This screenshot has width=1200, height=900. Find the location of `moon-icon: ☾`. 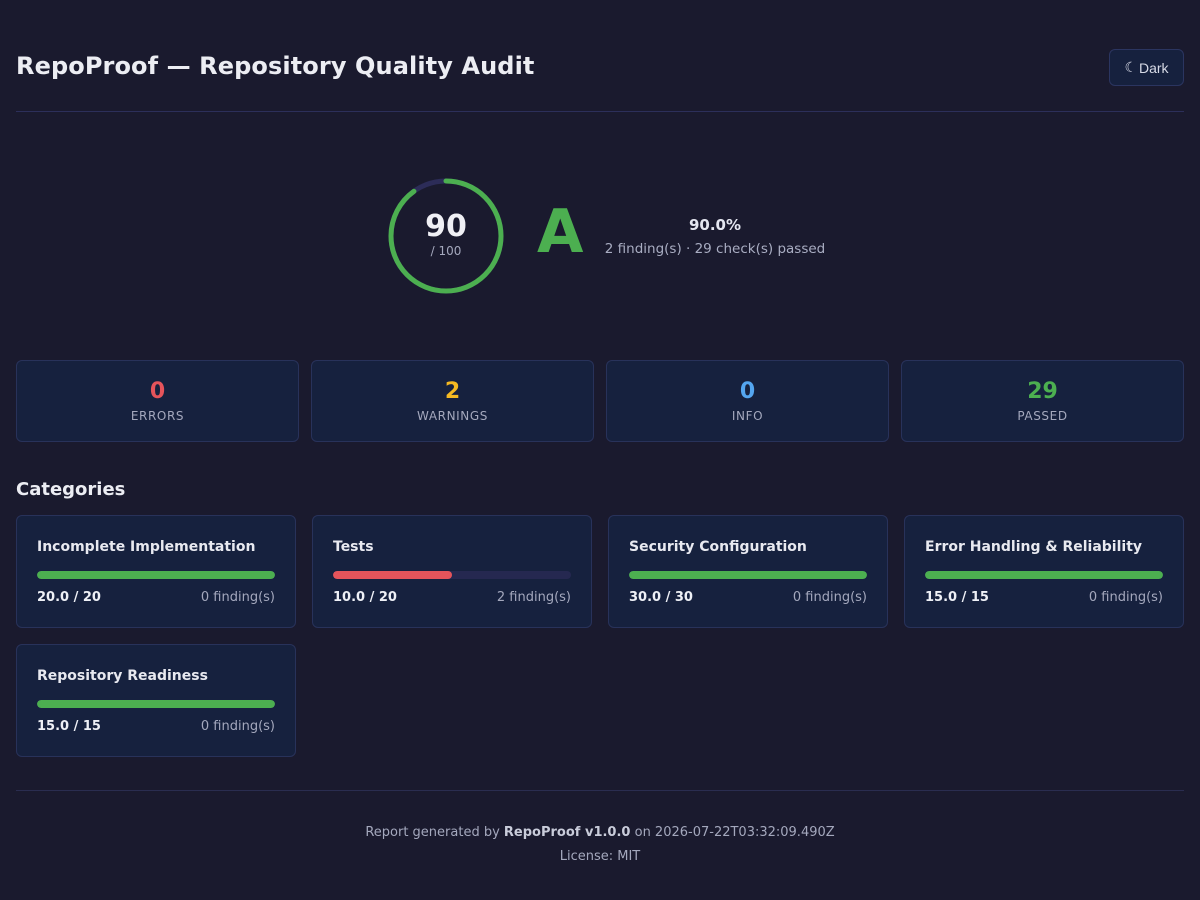

moon-icon: ☾ is located at coordinates (1130, 67).